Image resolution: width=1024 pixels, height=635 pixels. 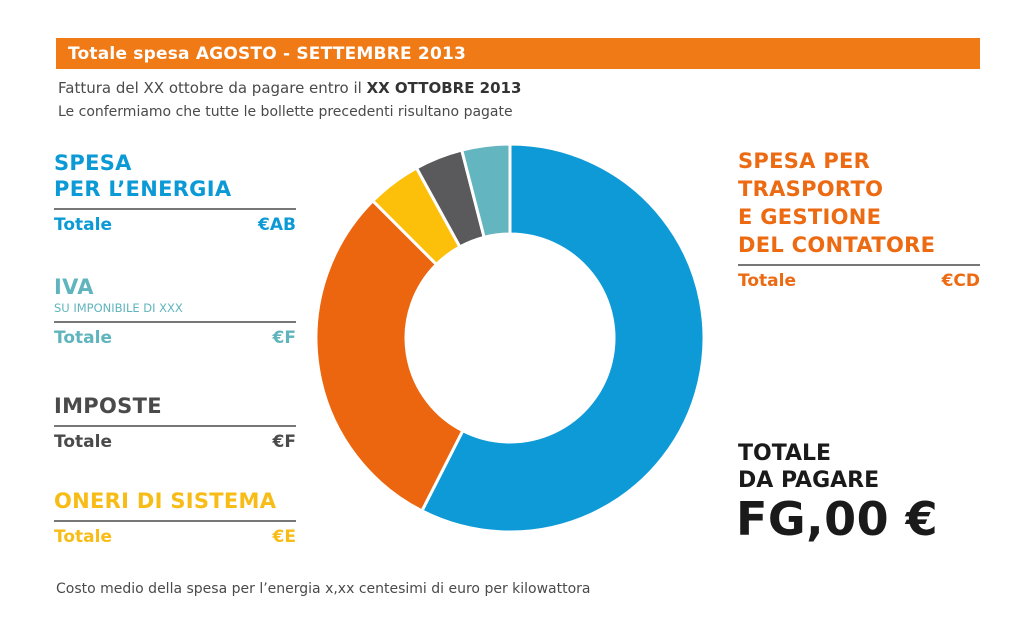 What do you see at coordinates (175, 338) in the screenshot?
I see `iva-total-row: Totale €F` at bounding box center [175, 338].